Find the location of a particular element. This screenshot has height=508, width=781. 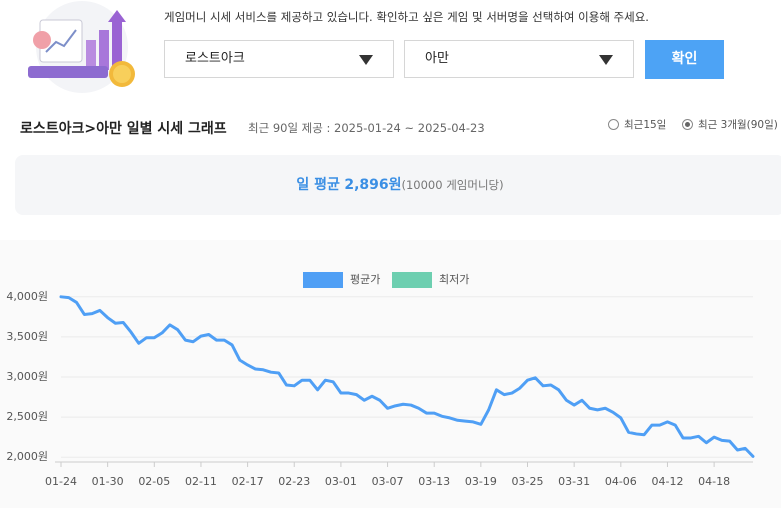

y-tick-label: 3,000원 is located at coordinates (27, 376).